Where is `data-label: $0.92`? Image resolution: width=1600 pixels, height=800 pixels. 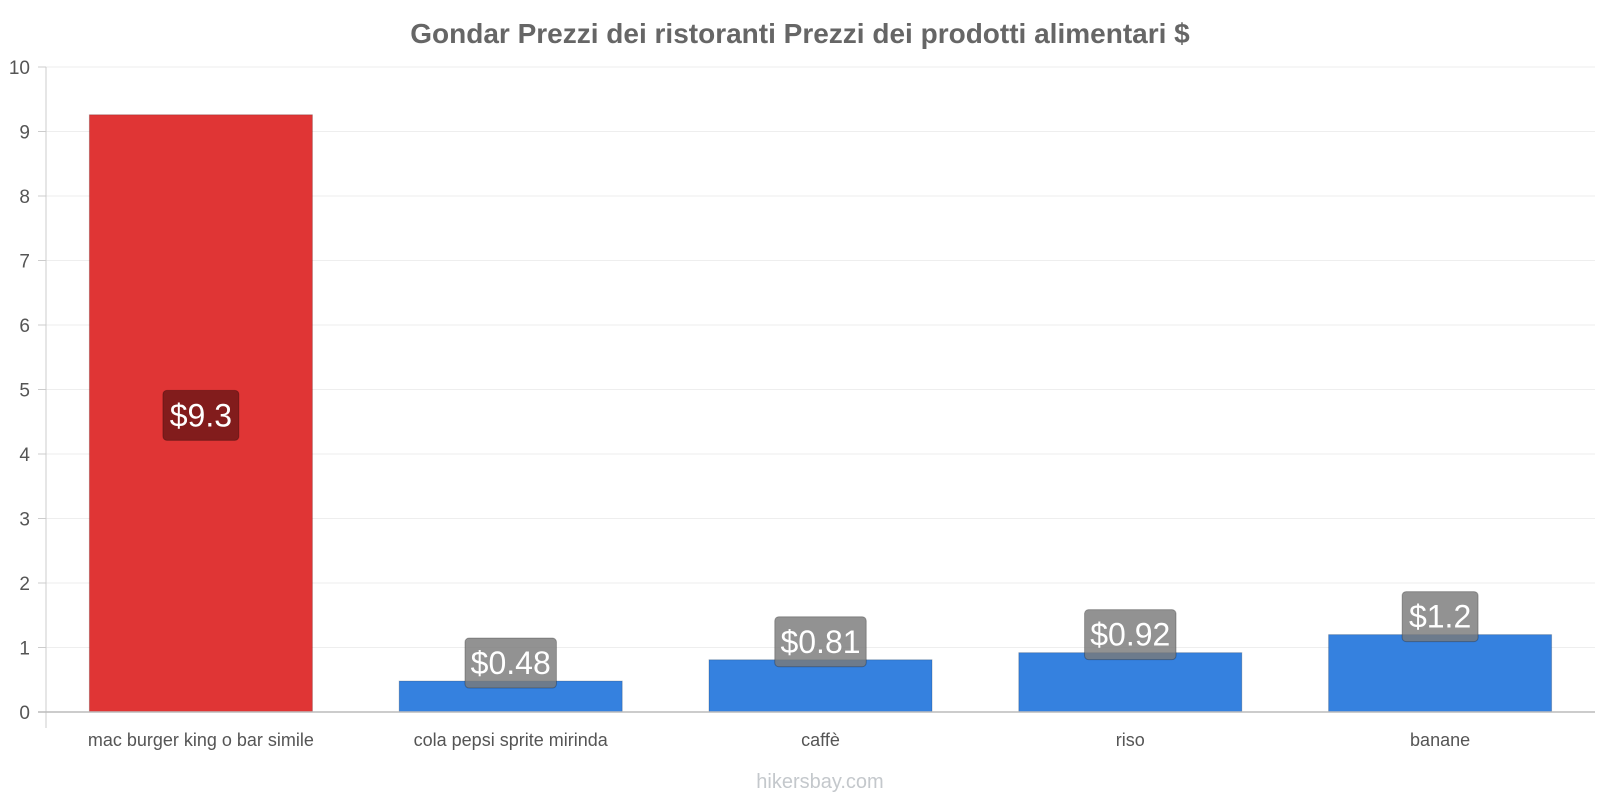
data-label: $0.92 is located at coordinates (1130, 635).